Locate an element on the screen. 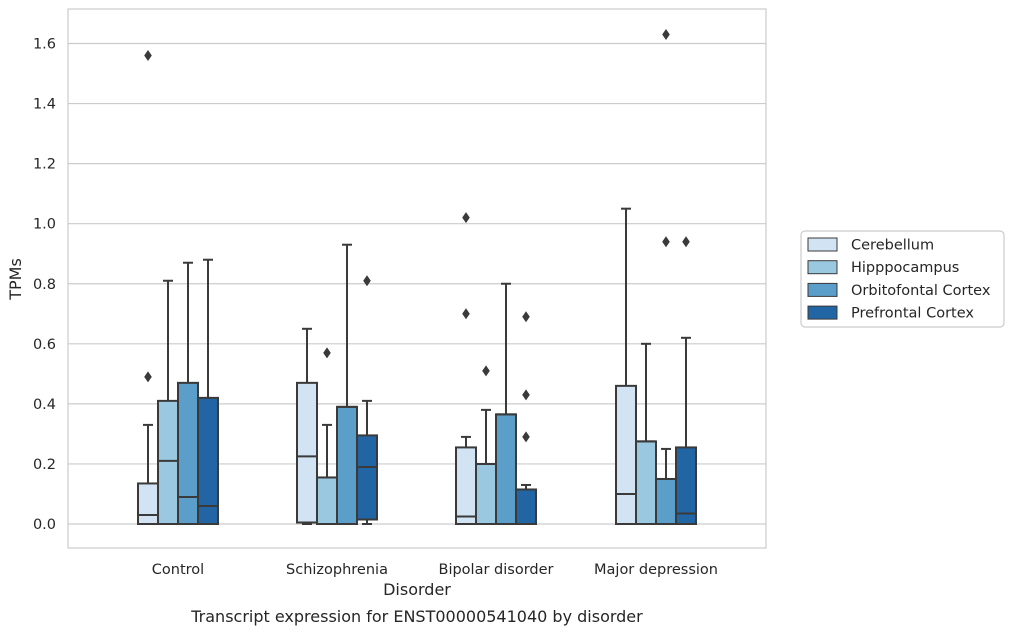 The image size is (1014, 634). legend-label: Orbitofontal Cortex is located at coordinates (921, 291).